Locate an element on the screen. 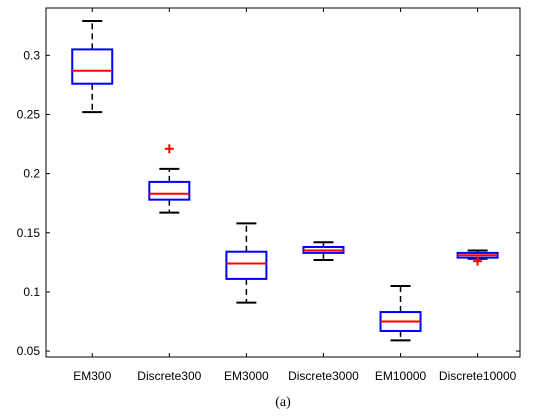 This screenshot has width=537, height=420. y-tick-label: 0.25 is located at coordinates (29, 114).